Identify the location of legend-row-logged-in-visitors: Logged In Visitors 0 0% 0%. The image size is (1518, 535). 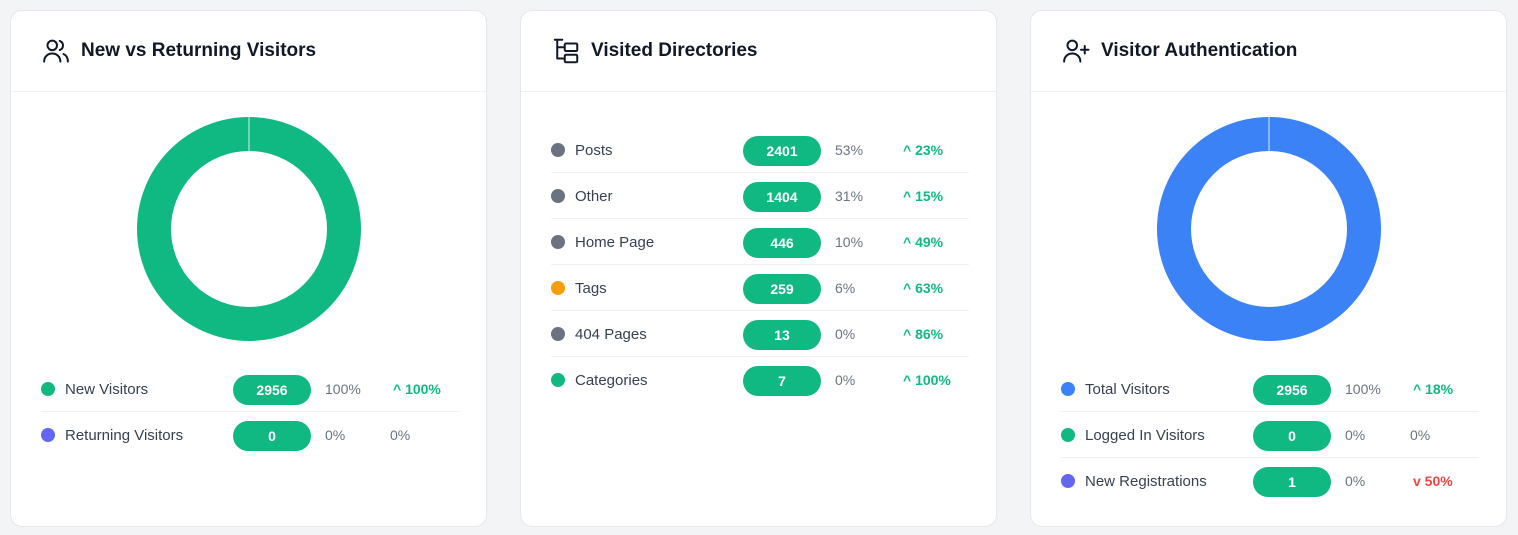
(1270, 435).